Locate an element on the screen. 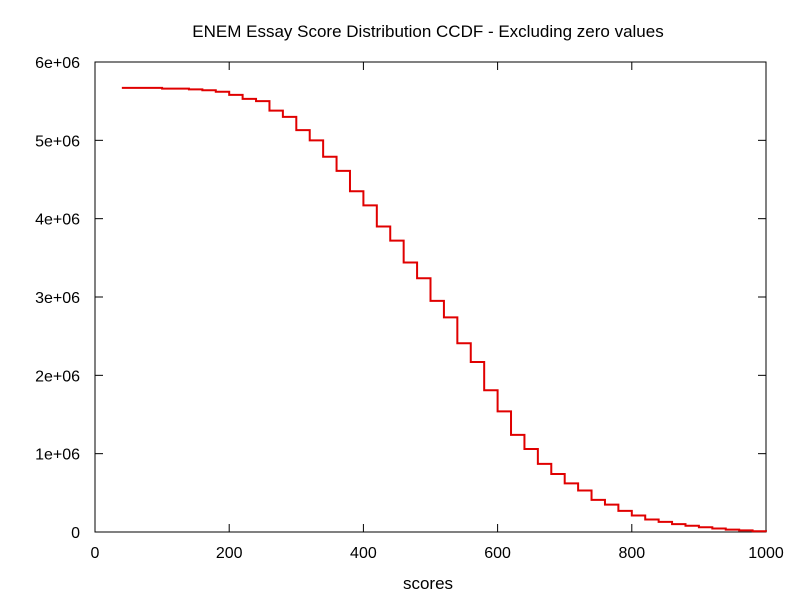 The image size is (800, 600). y-tick-labels: 0 1e+06 2e+06 3e+06 4e+06 5e+06 6e+06 is located at coordinates (57, 298).